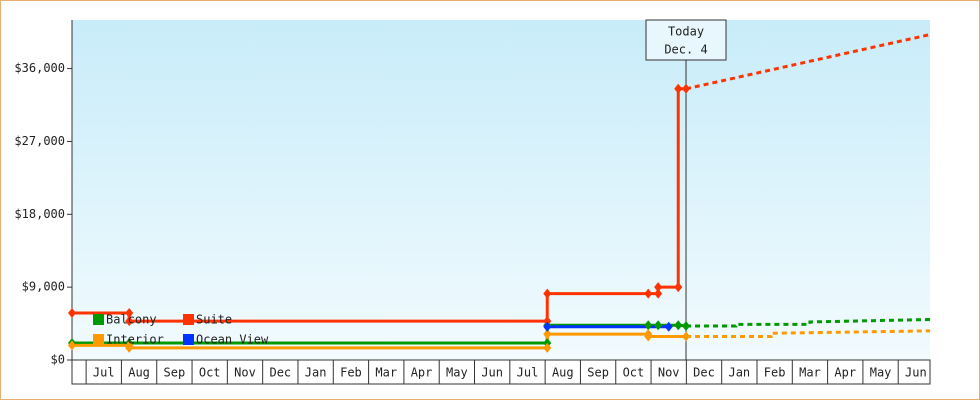  Describe the element at coordinates (58, 360) in the screenshot. I see `y-tick-label: $0` at that location.